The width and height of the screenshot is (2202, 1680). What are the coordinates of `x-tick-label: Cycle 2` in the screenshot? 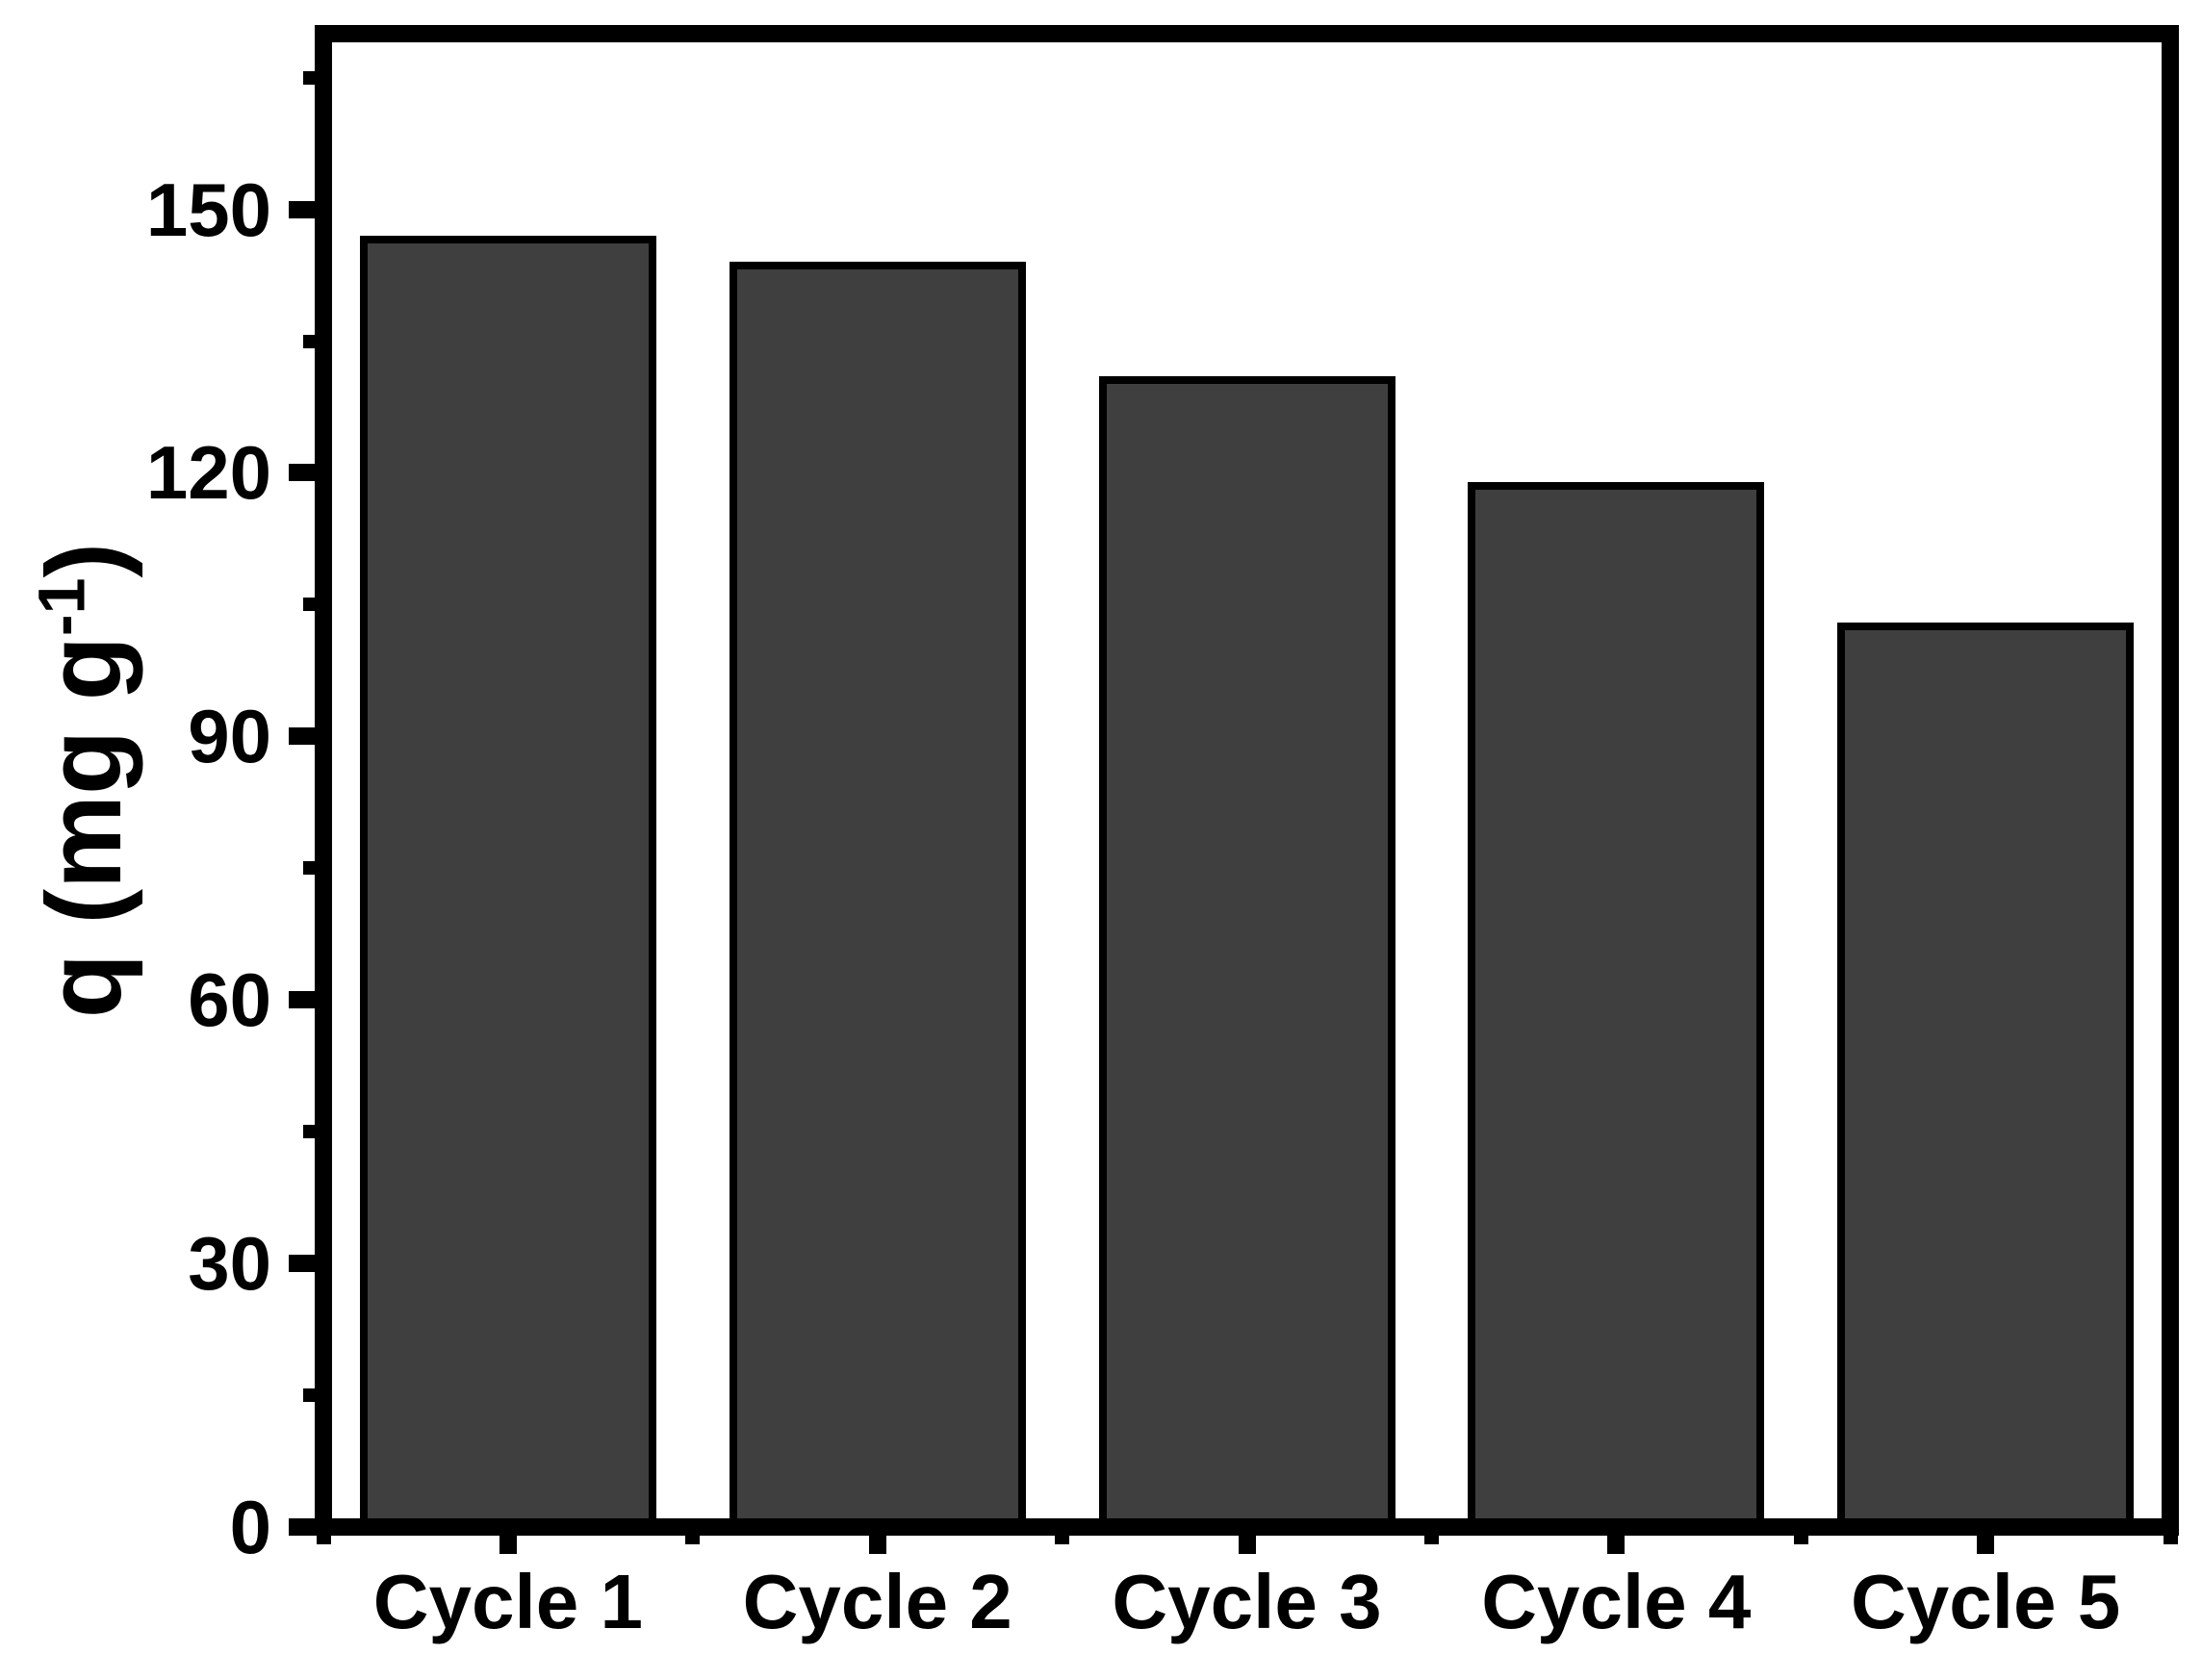 It's located at (877, 1602).